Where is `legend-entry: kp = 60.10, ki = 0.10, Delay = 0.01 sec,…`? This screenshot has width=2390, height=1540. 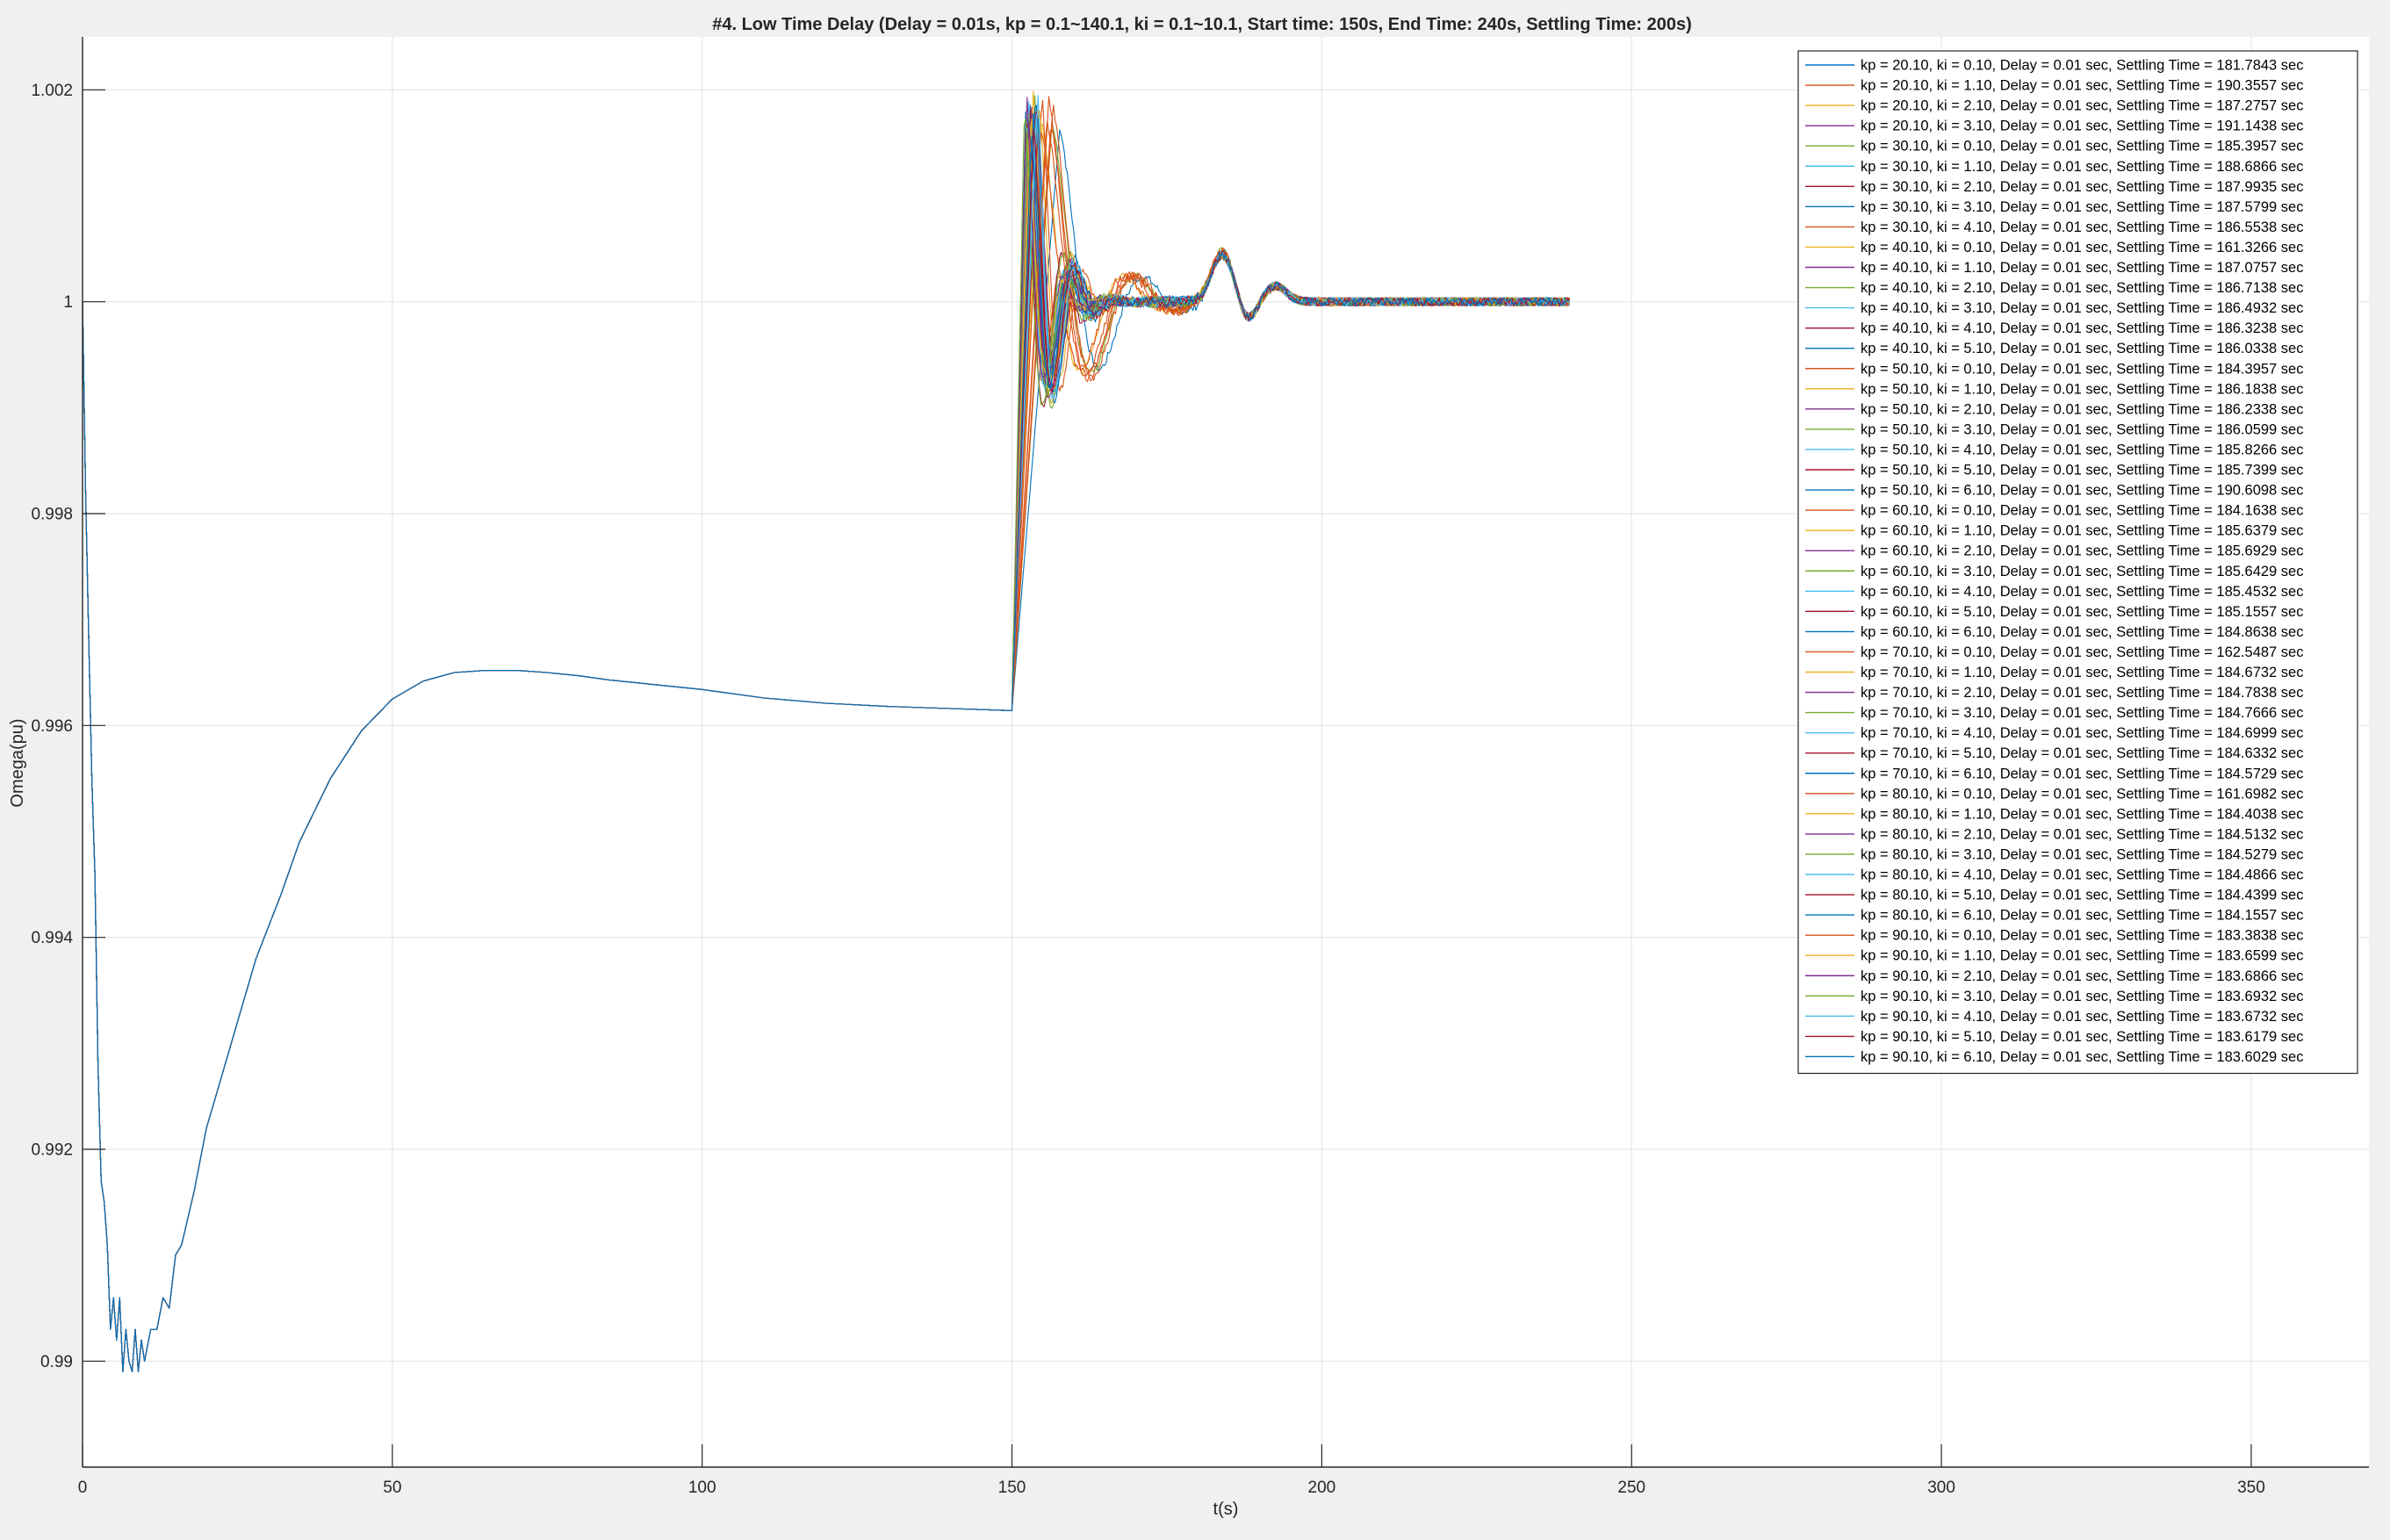 legend-entry: kp = 60.10, ki = 0.10, Delay = 0.01 sec,… is located at coordinates (2082, 511).